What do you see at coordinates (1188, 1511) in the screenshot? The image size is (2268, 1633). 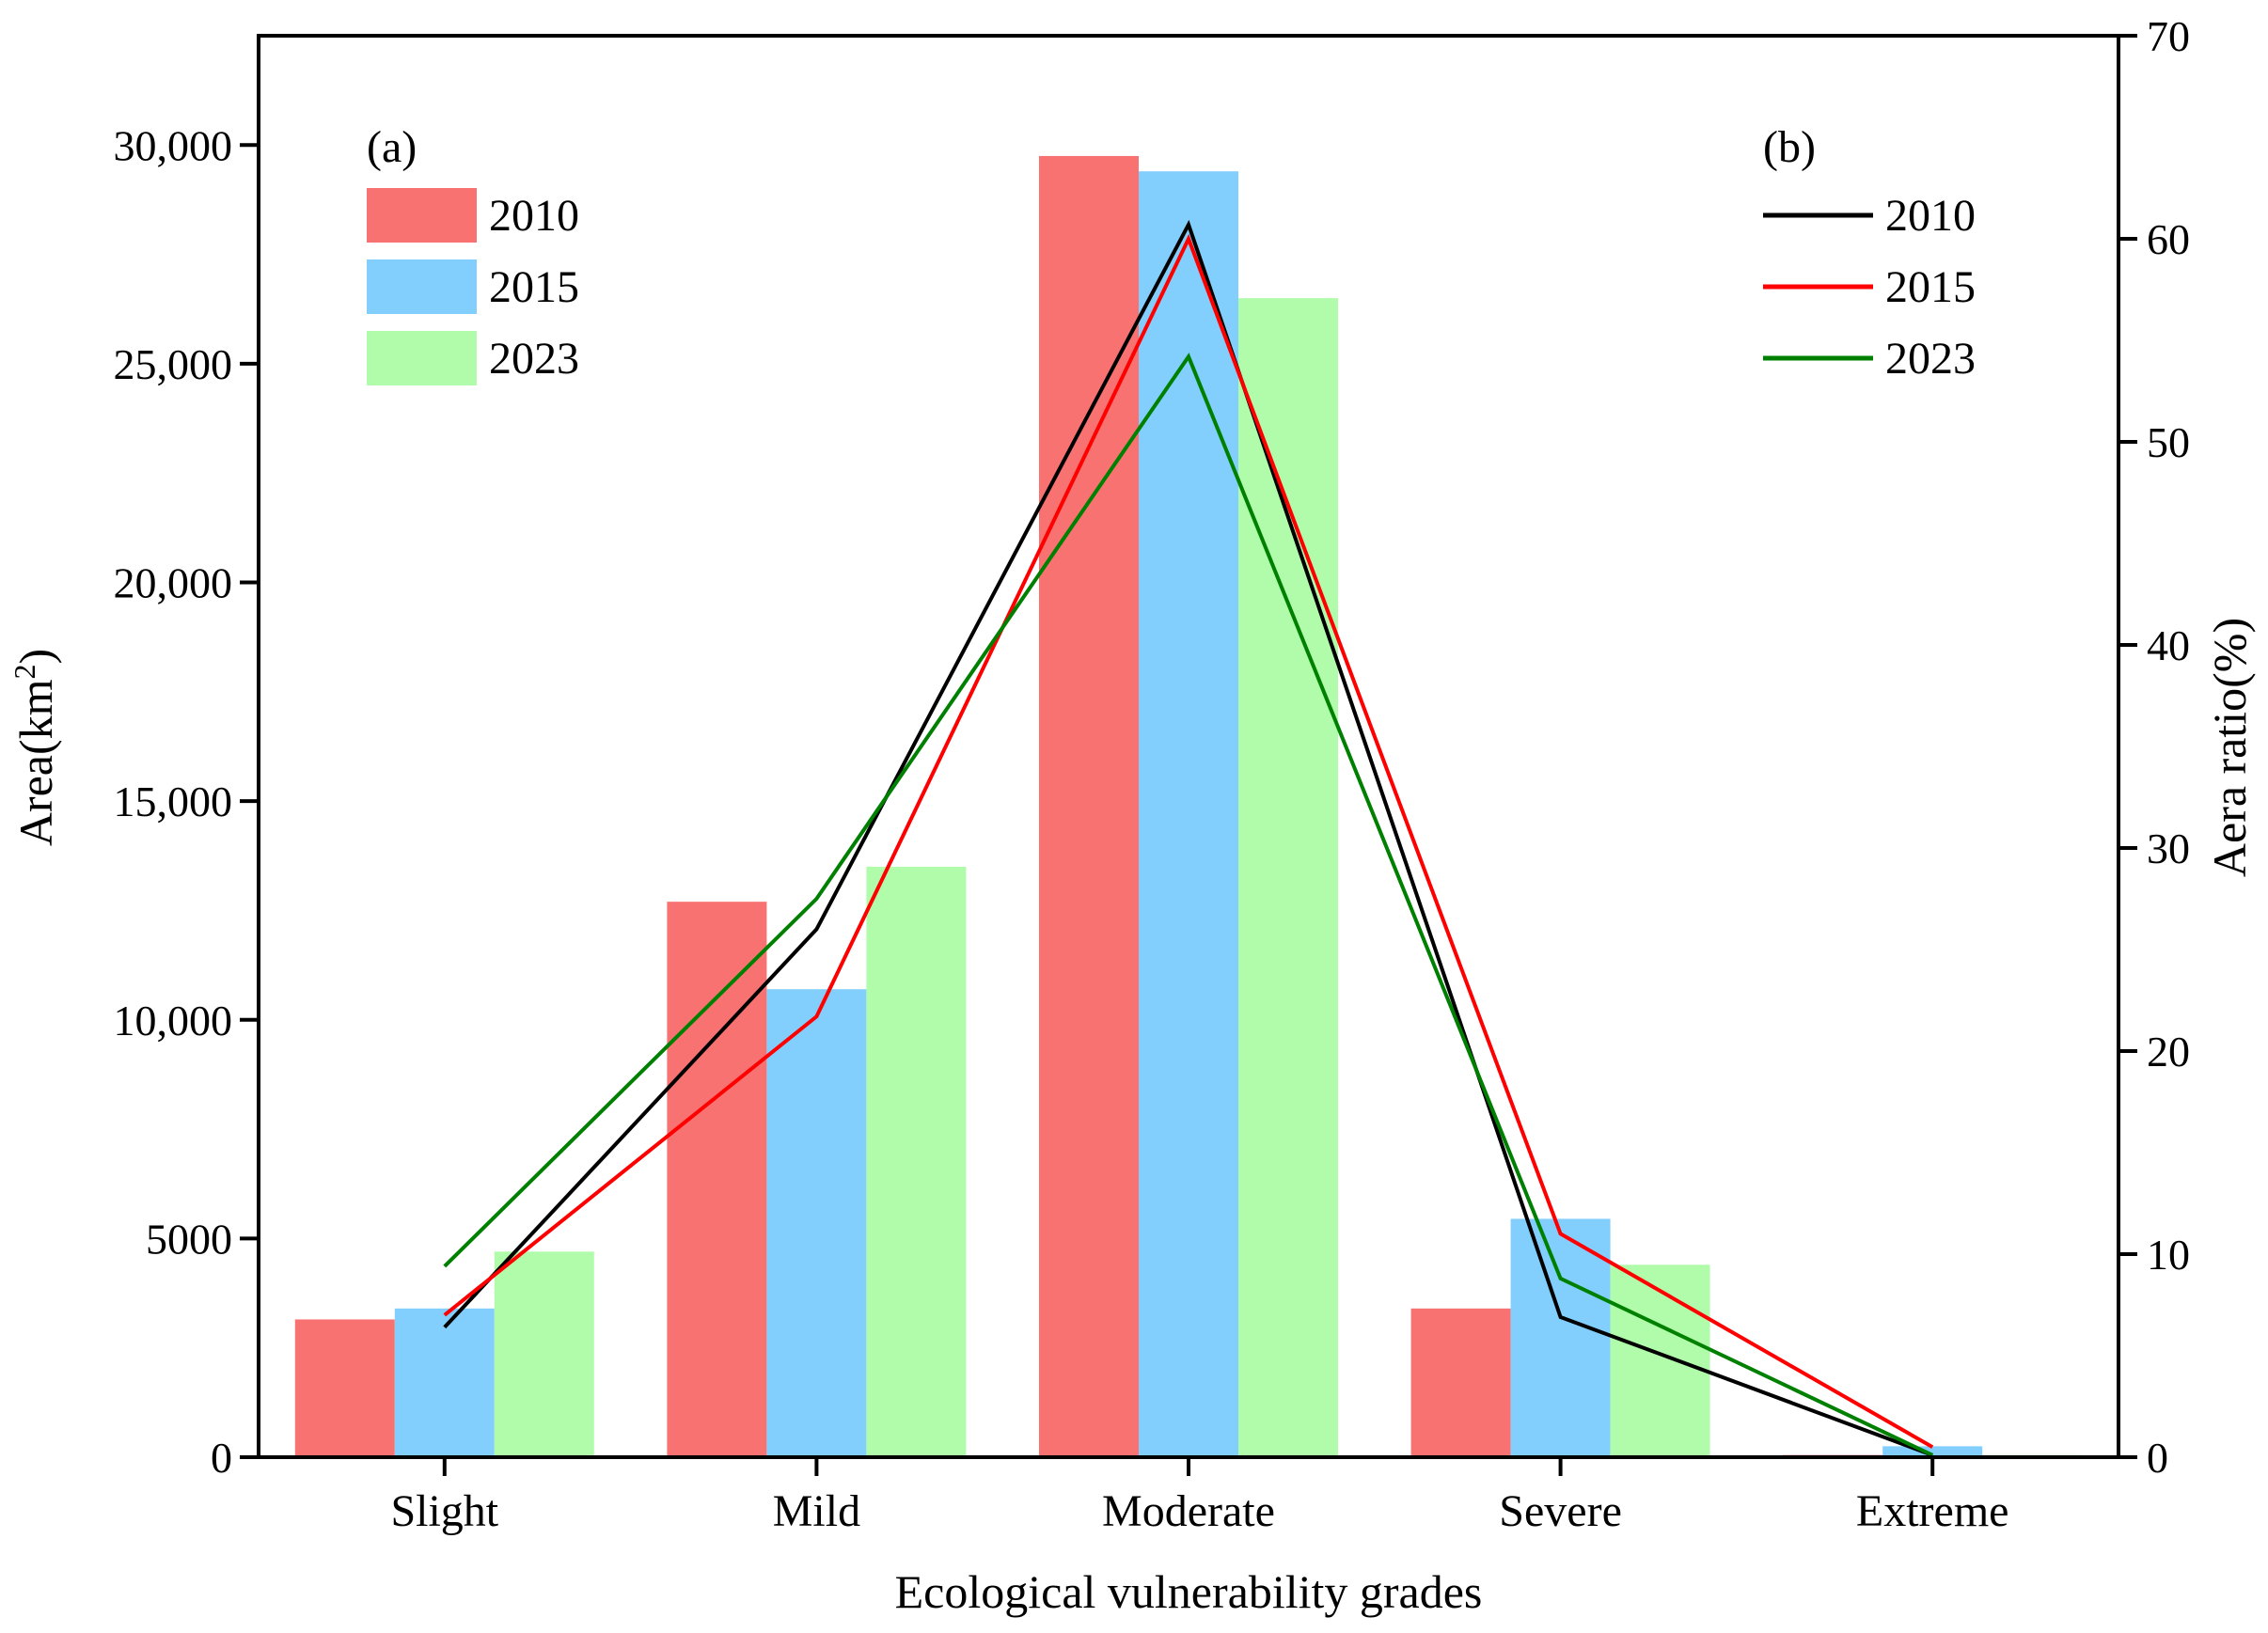 I see `x-tick-label: Moderate` at bounding box center [1188, 1511].